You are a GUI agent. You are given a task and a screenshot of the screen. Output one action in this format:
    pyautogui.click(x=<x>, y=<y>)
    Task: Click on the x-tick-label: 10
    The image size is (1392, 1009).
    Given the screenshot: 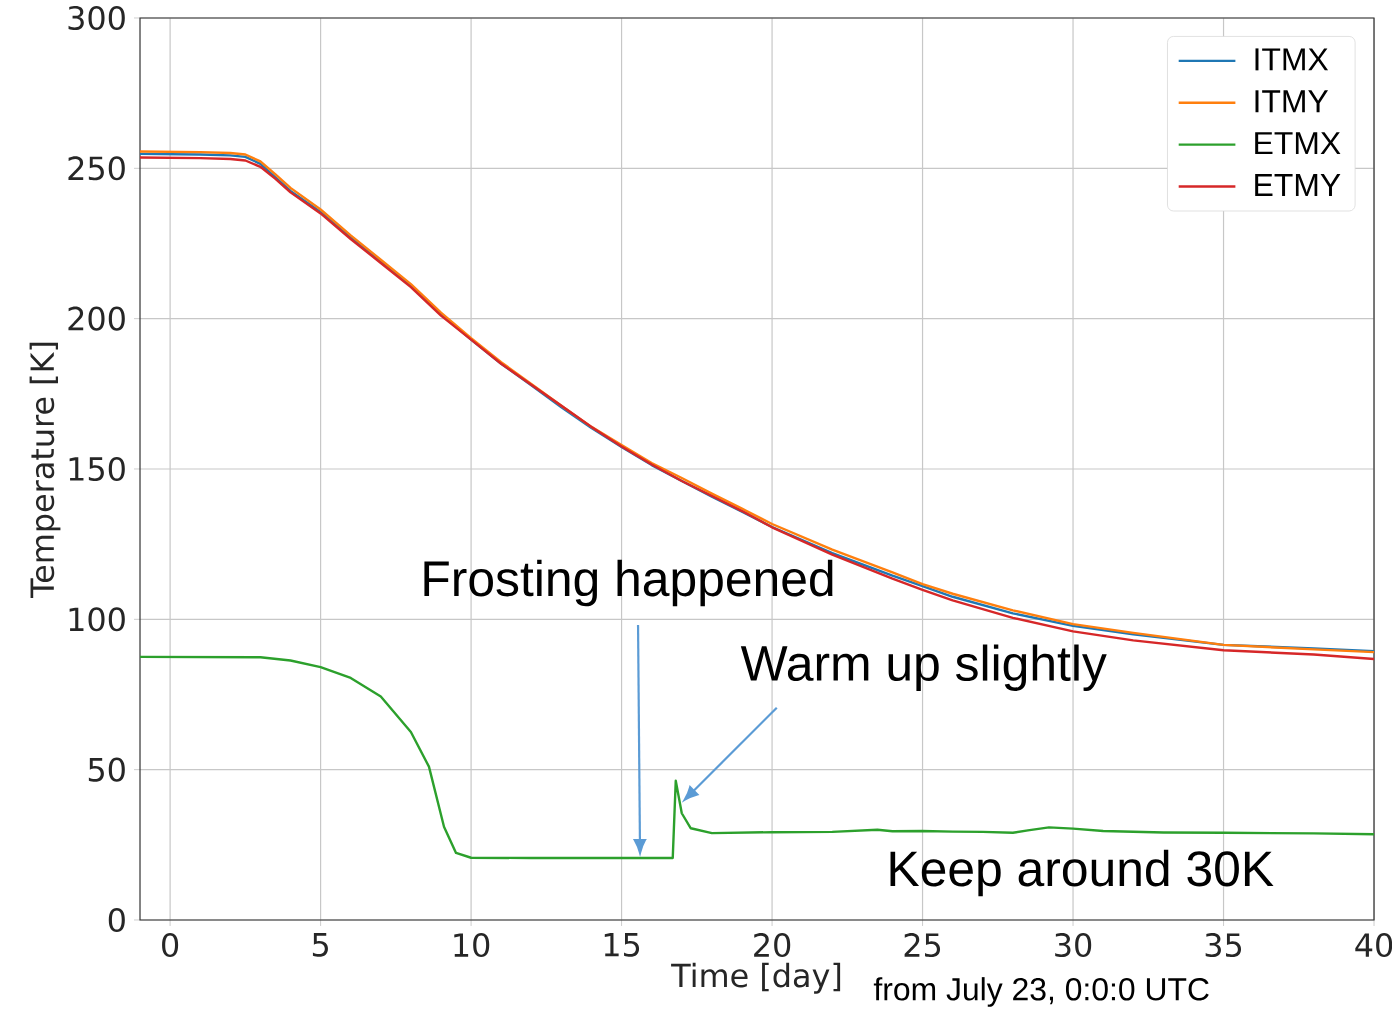 What is the action you would take?
    pyautogui.click(x=472, y=945)
    